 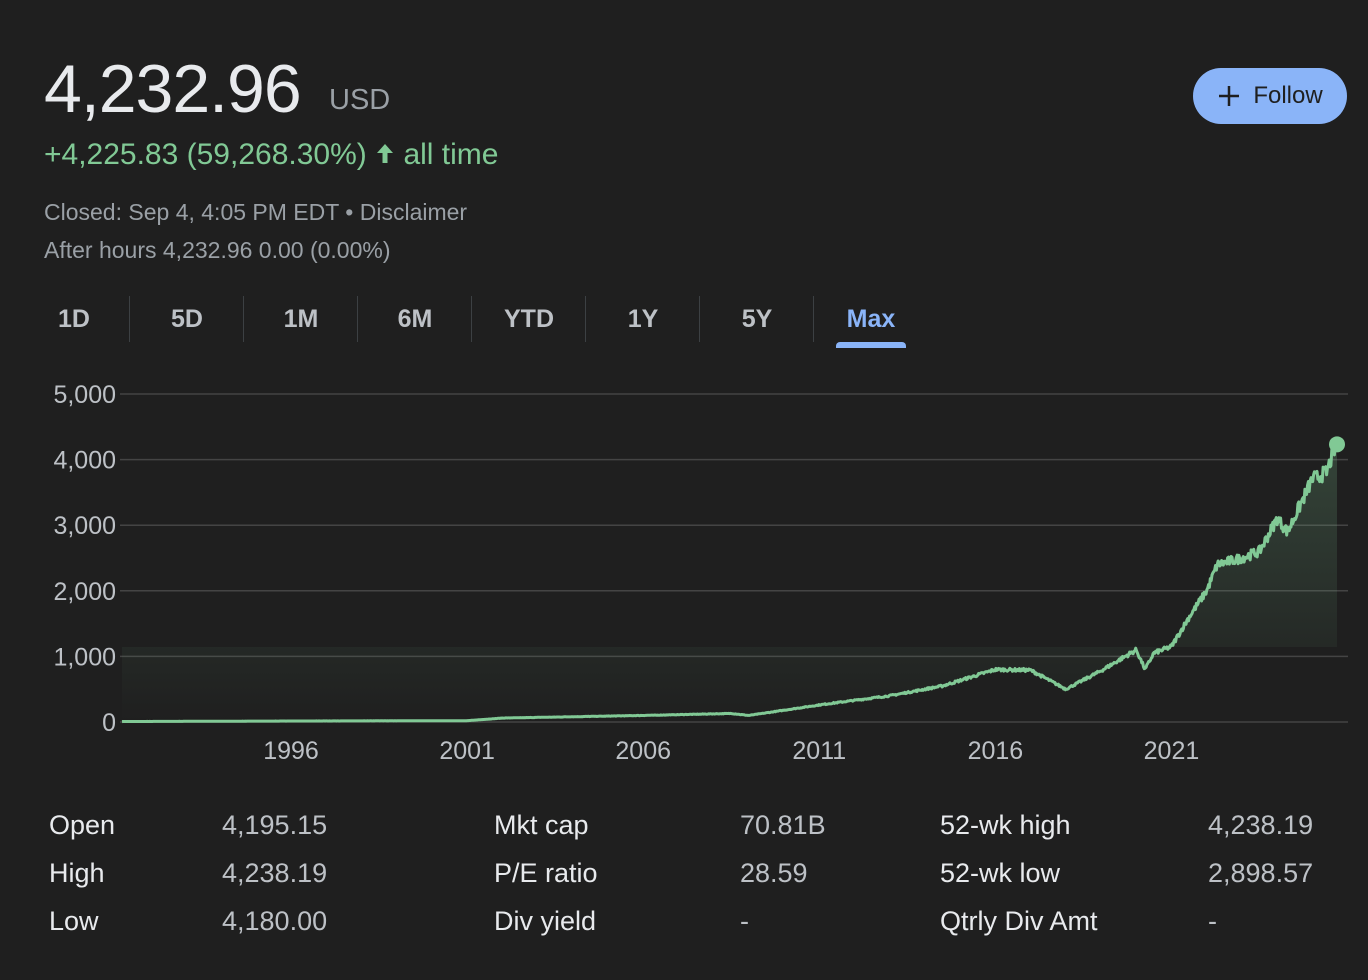 What do you see at coordinates (275, 921) in the screenshot?
I see `stat-low-value: 4,180.00` at bounding box center [275, 921].